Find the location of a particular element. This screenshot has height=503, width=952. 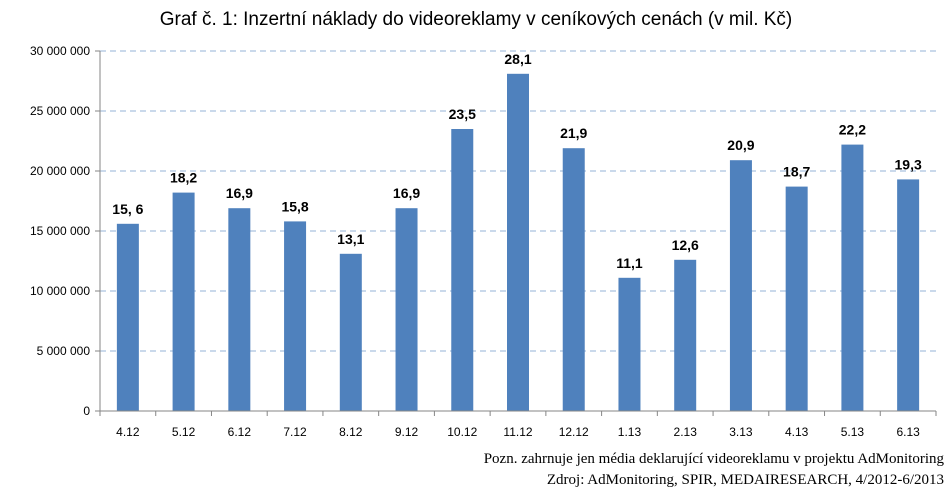

data-label: 11,1 is located at coordinates (629, 263).